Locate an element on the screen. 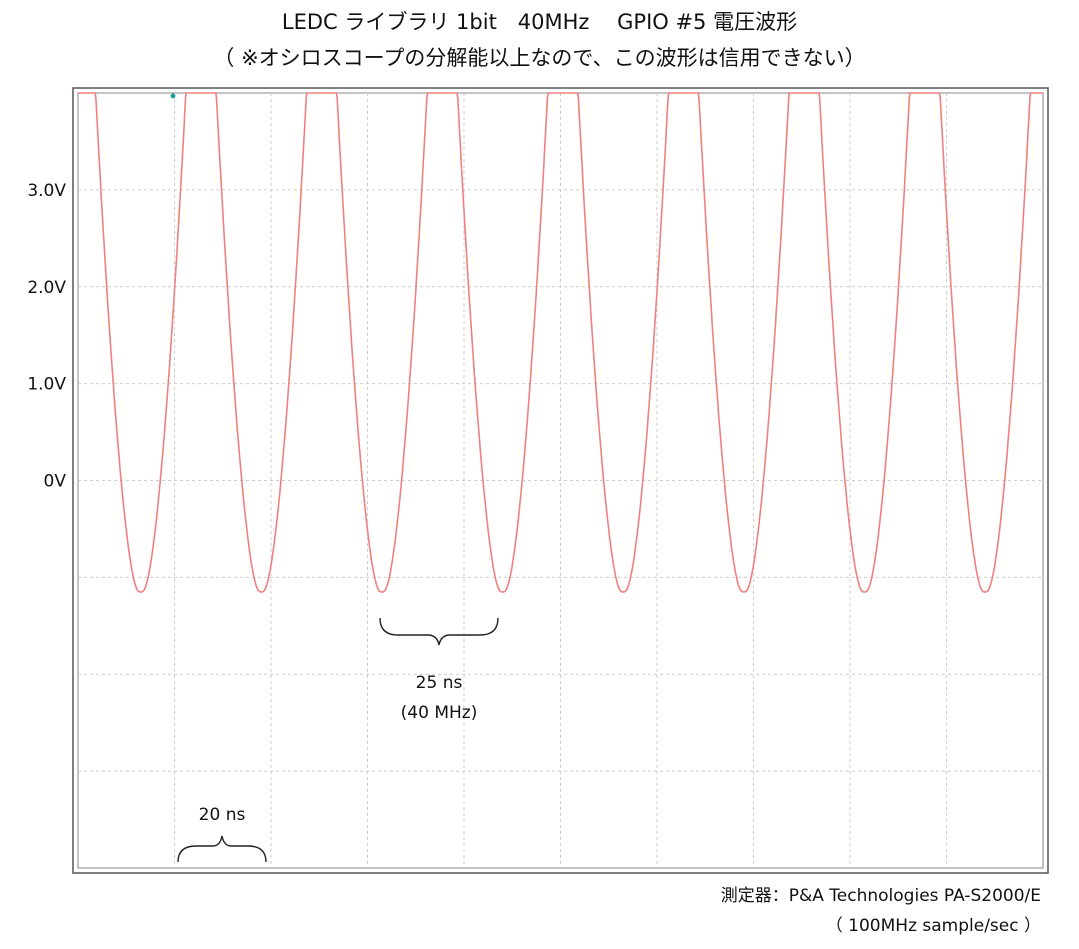 The width and height of the screenshot is (1079, 949). y-tick-label: 1.0V is located at coordinates (46, 385).